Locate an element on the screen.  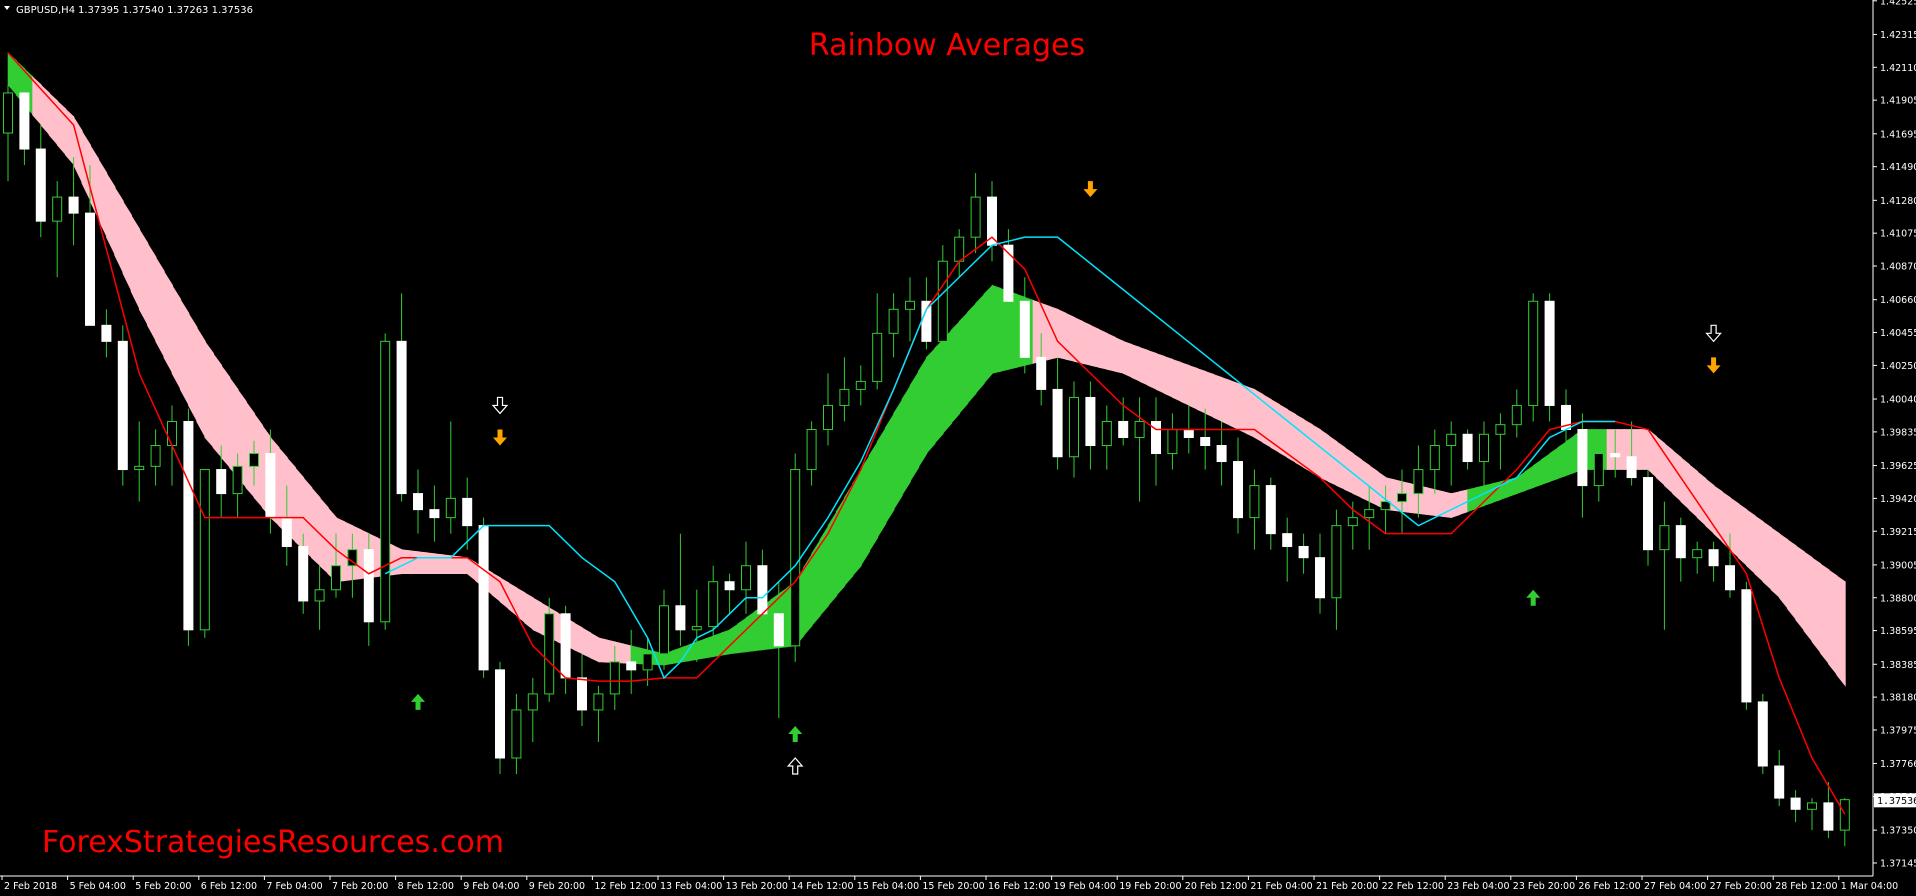
time-tick-label: 15 Feb 04:00 is located at coordinates (888, 886).